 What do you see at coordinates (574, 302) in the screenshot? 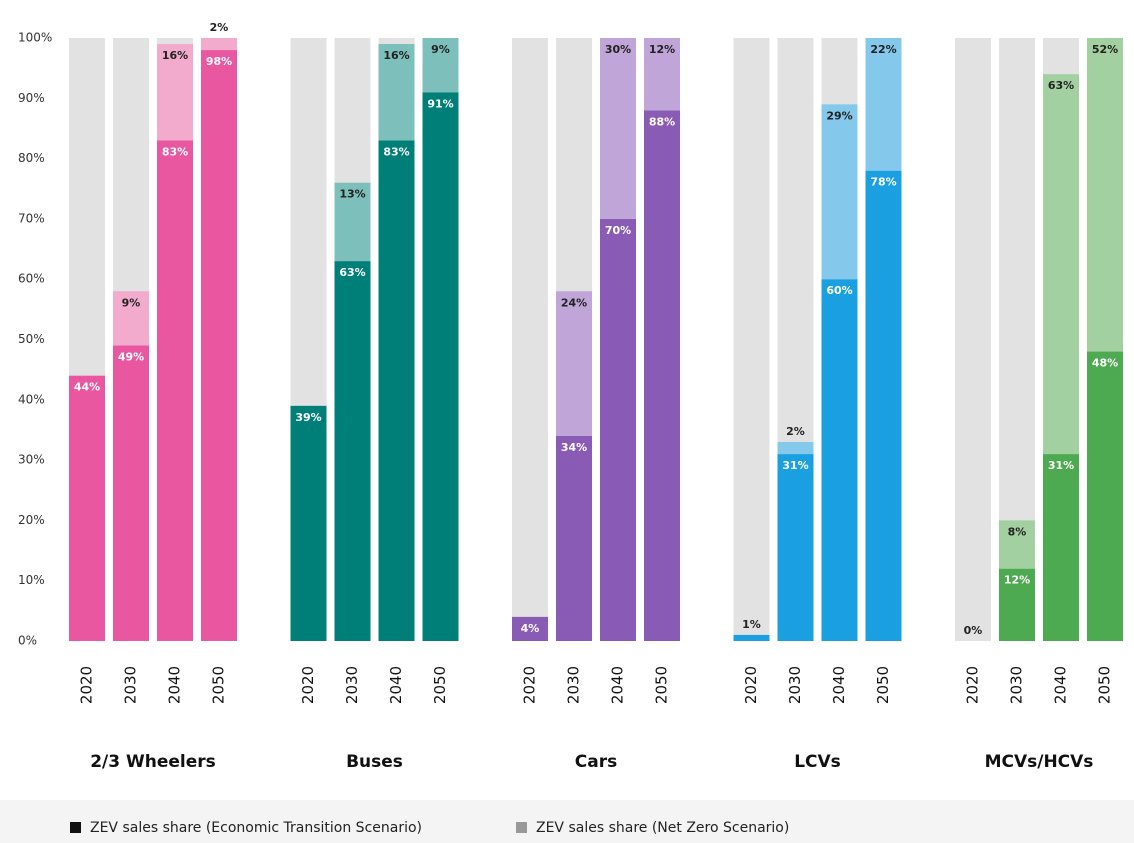
I see `value-label: 24%` at bounding box center [574, 302].